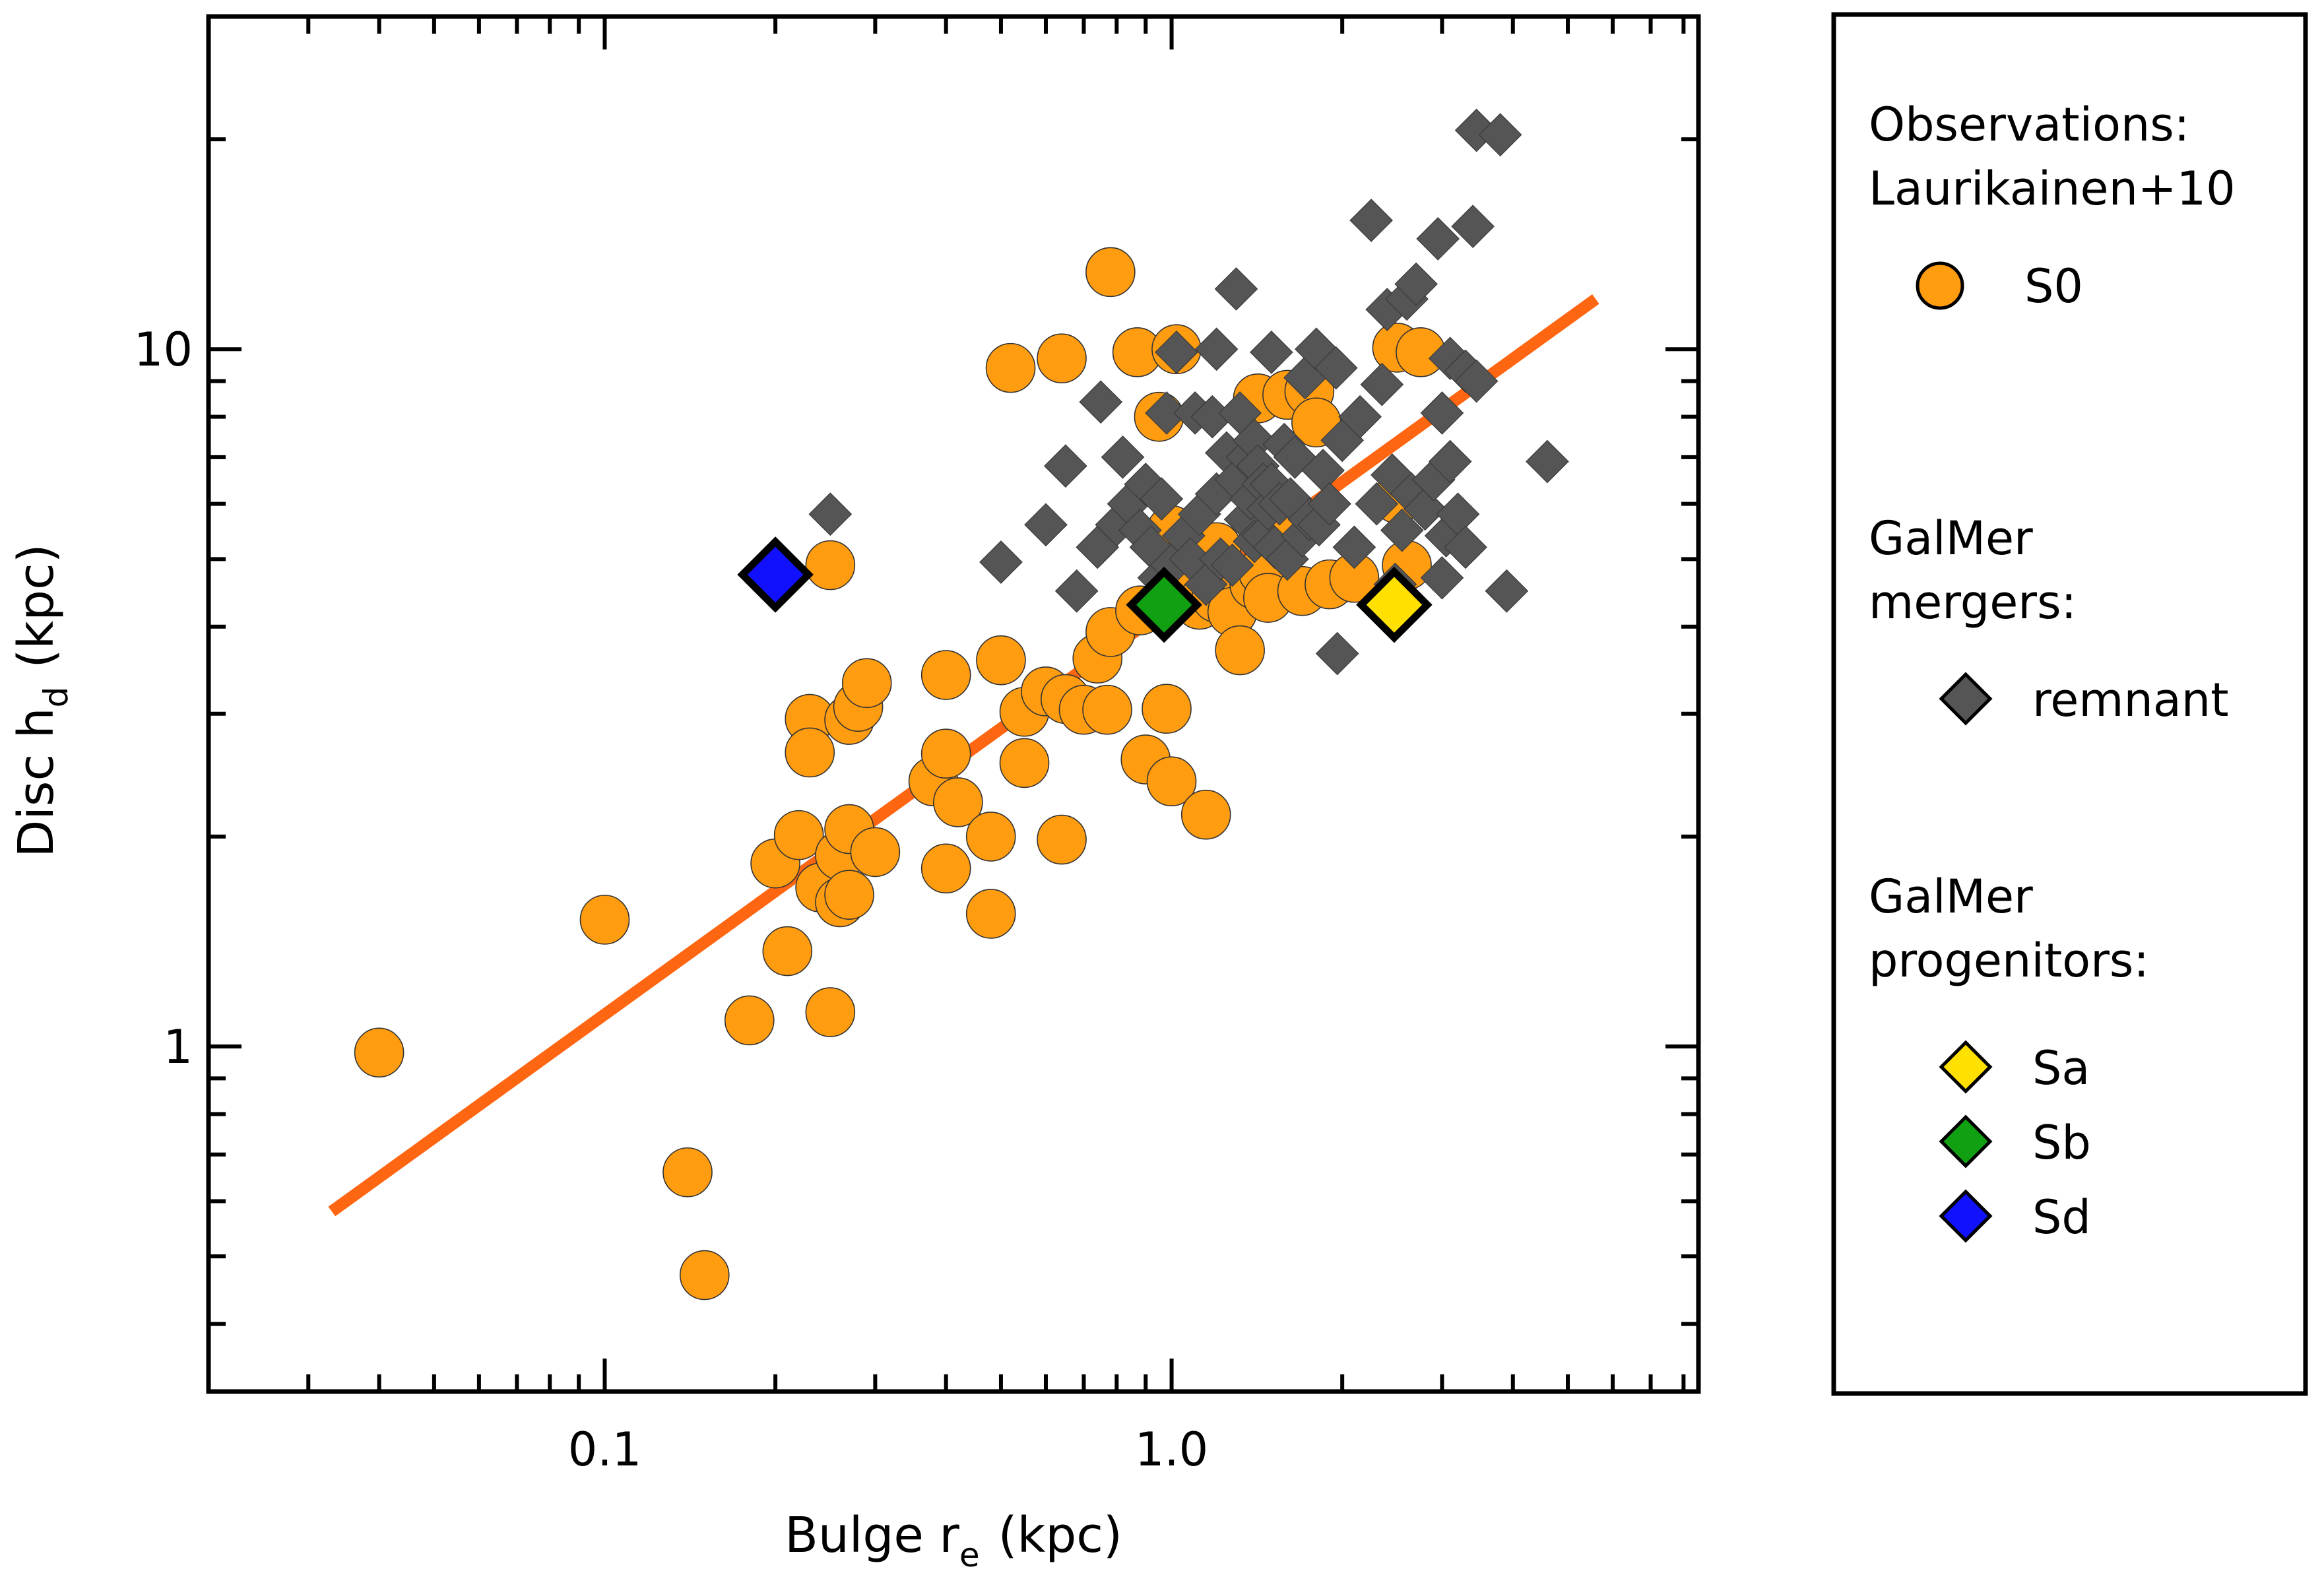 The height and width of the screenshot is (1571, 2324). I want to click on sd-point, so click(776, 574).